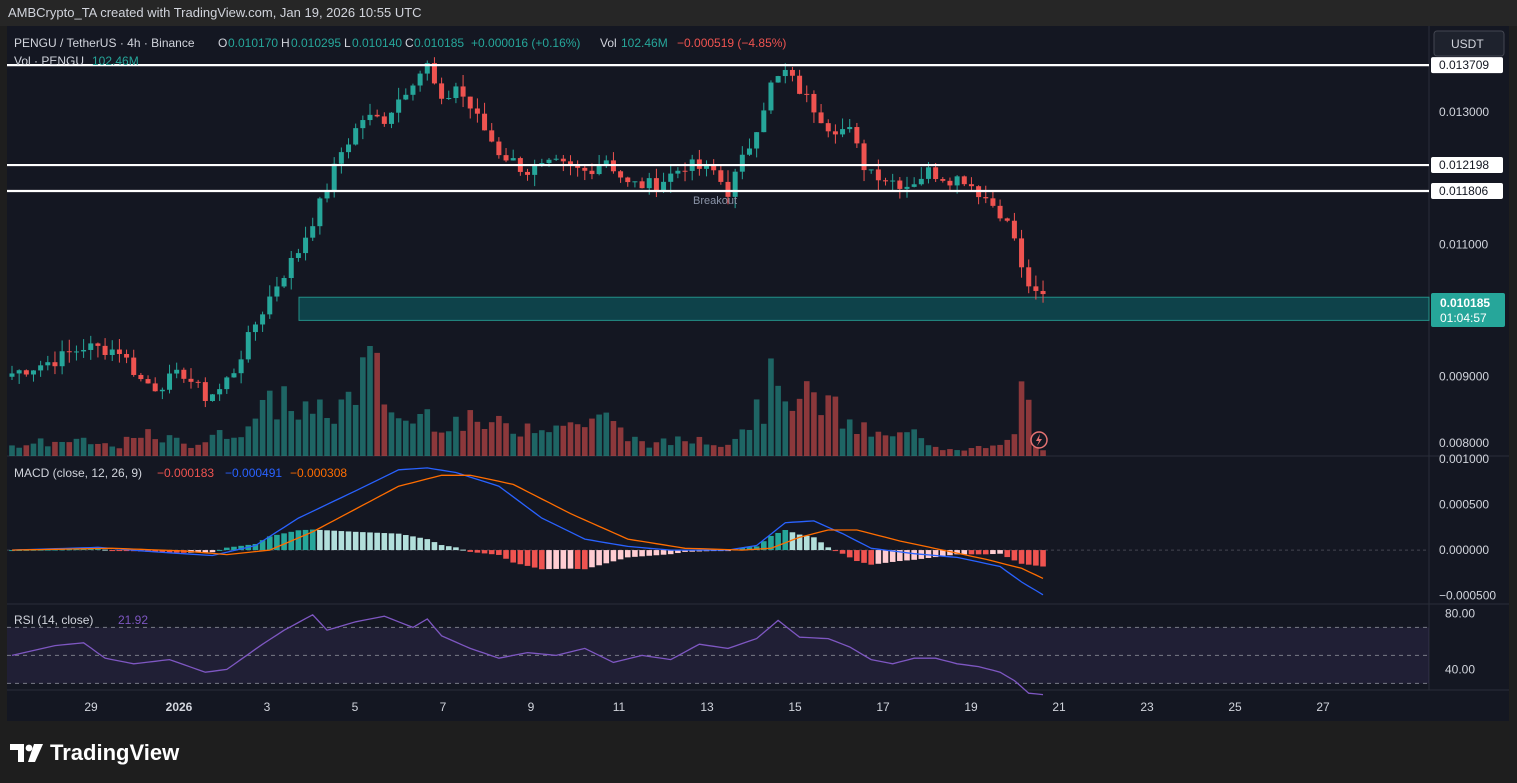 The width and height of the screenshot is (1517, 783). Describe the element at coordinates (1465, 303) in the screenshot. I see `price-badge-price: 0.010185` at that location.